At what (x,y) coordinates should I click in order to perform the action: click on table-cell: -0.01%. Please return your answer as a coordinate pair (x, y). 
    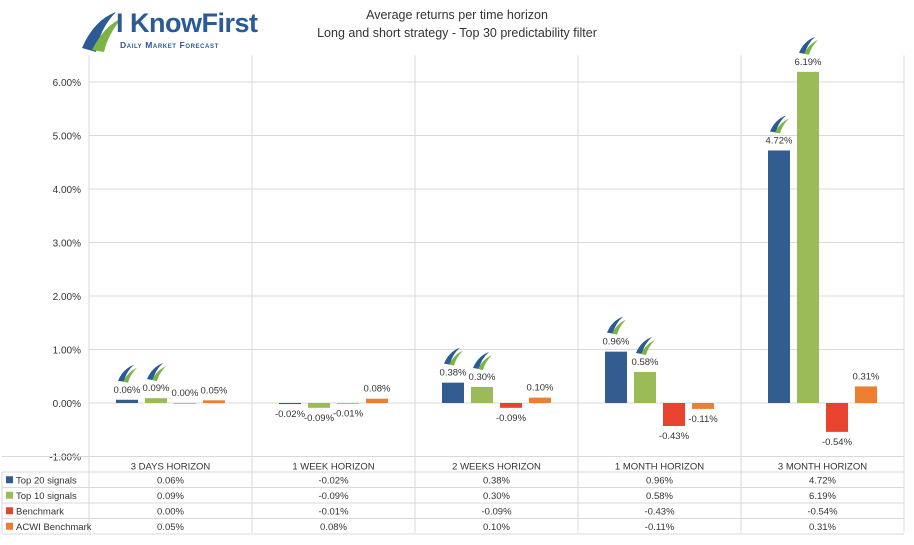
    Looking at the image, I should click on (333, 511).